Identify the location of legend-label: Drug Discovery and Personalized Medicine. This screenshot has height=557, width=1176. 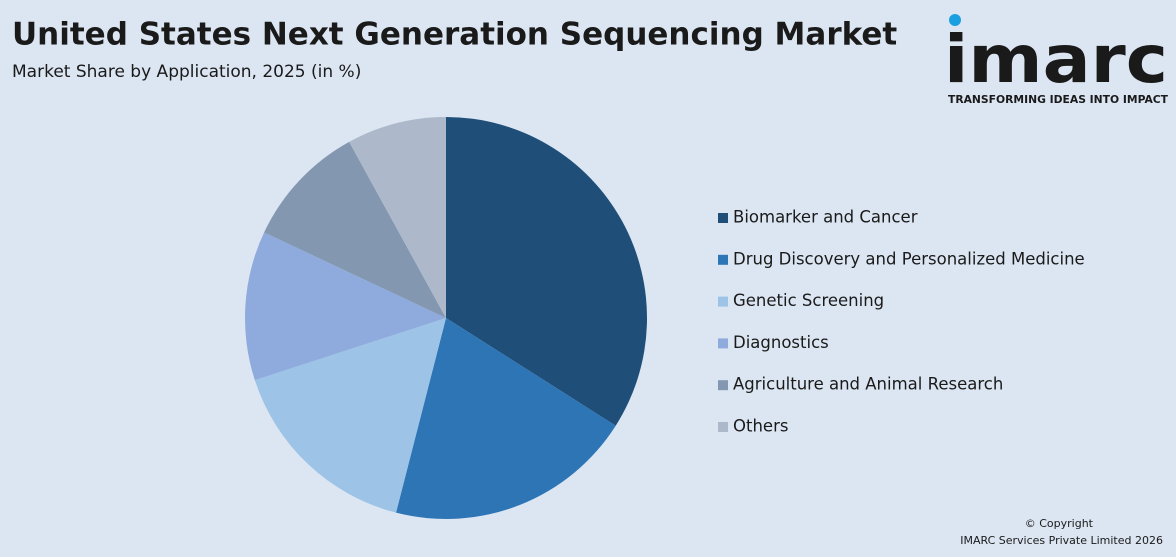
(909, 258).